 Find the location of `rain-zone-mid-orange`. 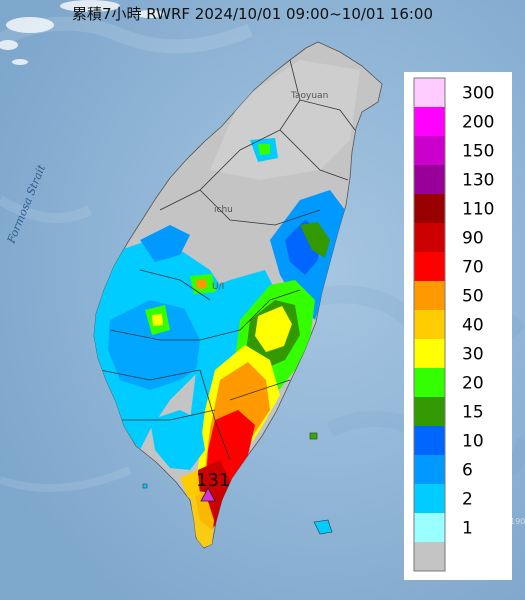

rain-zone-mid-orange is located at coordinates (201, 284).